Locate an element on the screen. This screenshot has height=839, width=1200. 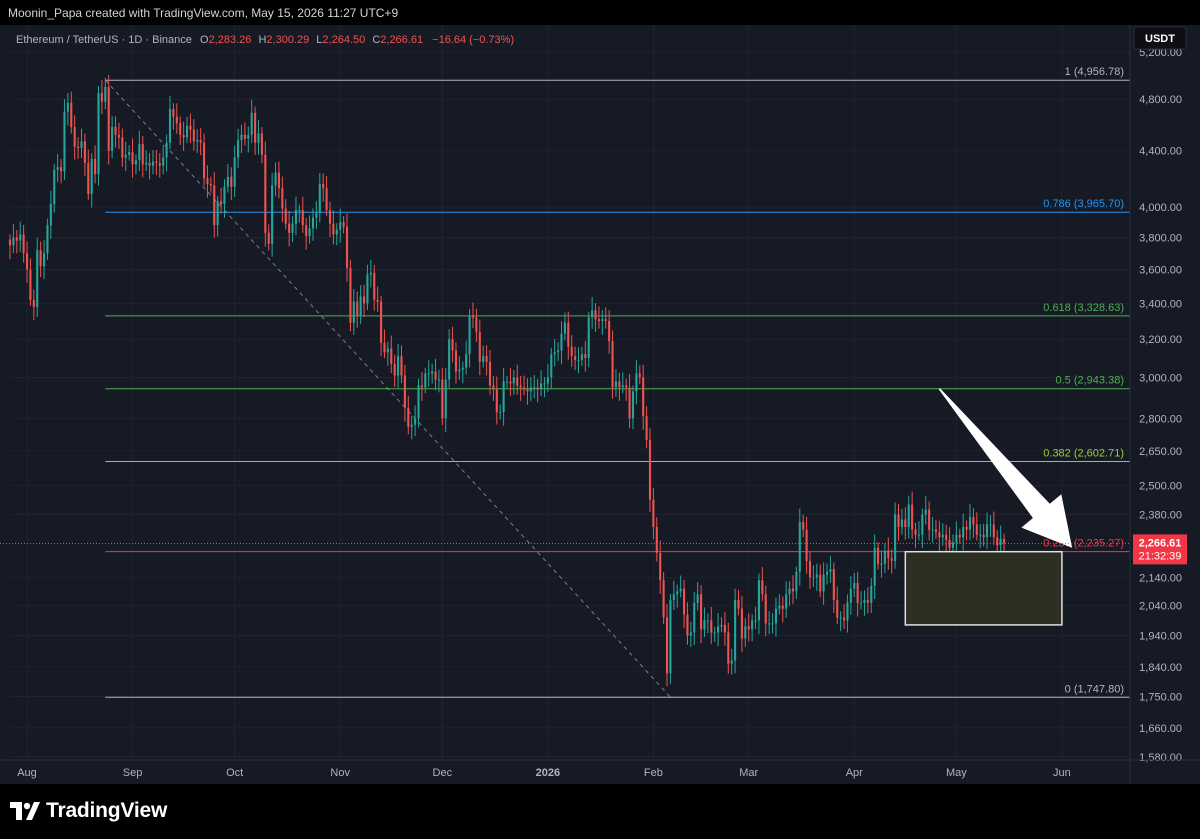
arrow-shape is located at coordinates (1005, 468).